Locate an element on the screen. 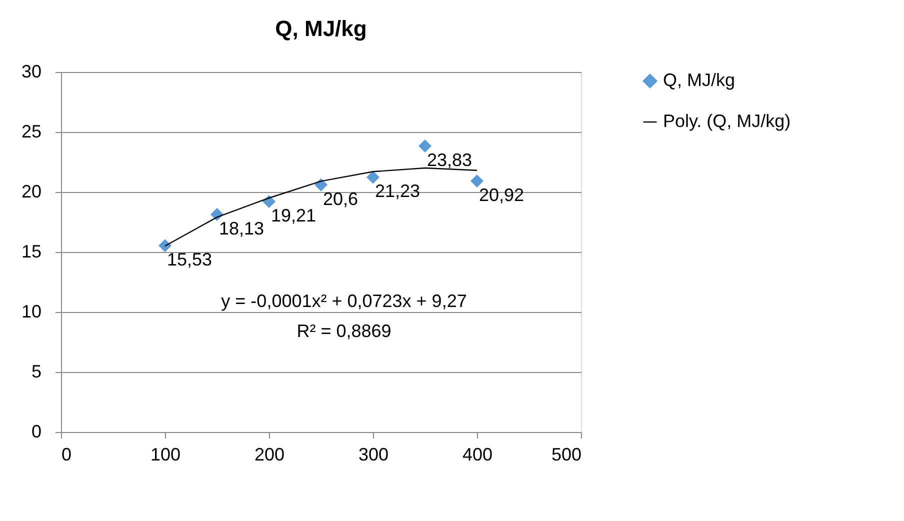  annotation: R² = 0,8869 is located at coordinates (344, 331).